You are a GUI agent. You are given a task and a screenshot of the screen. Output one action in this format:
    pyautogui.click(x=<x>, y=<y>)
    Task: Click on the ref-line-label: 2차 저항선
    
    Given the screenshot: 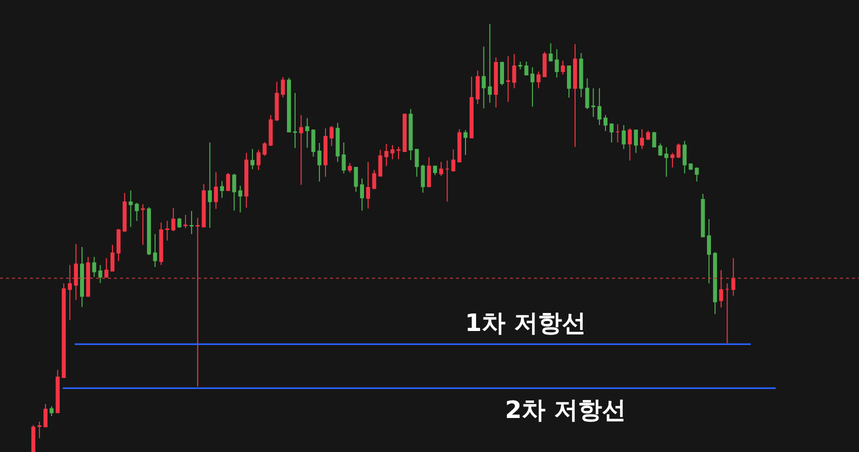 What is the action you would take?
    pyautogui.click(x=565, y=410)
    